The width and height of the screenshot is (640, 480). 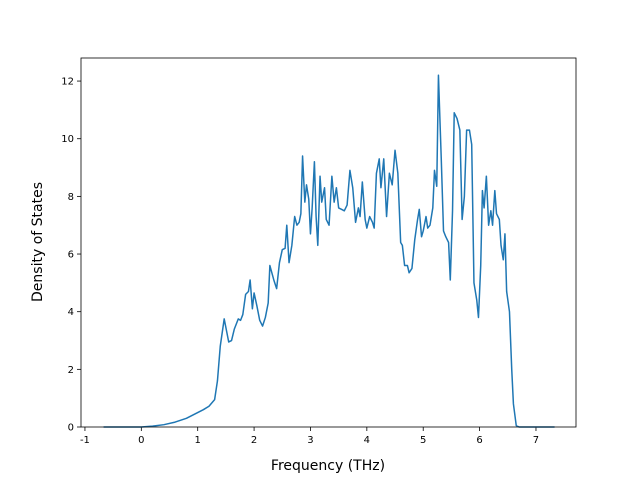 I want to click on y-tick-label: 2, so click(x=71, y=370).